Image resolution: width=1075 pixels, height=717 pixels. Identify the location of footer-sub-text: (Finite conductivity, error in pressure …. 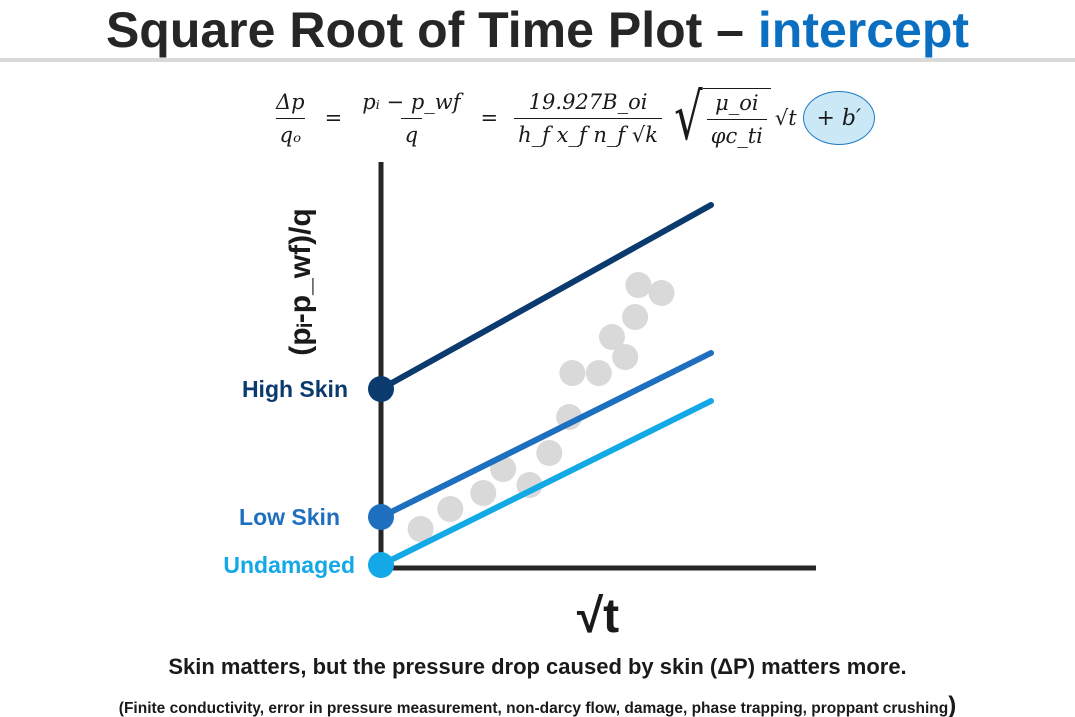
(533, 708).